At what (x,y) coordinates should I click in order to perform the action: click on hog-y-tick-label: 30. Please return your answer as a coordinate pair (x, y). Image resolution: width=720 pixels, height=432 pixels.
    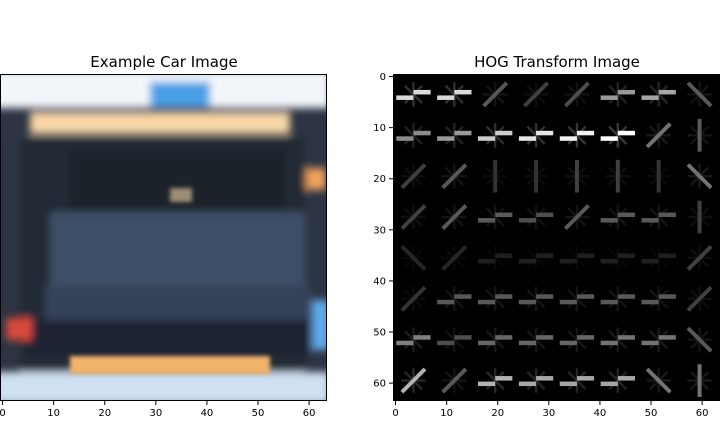
    Looking at the image, I should click on (379, 230).